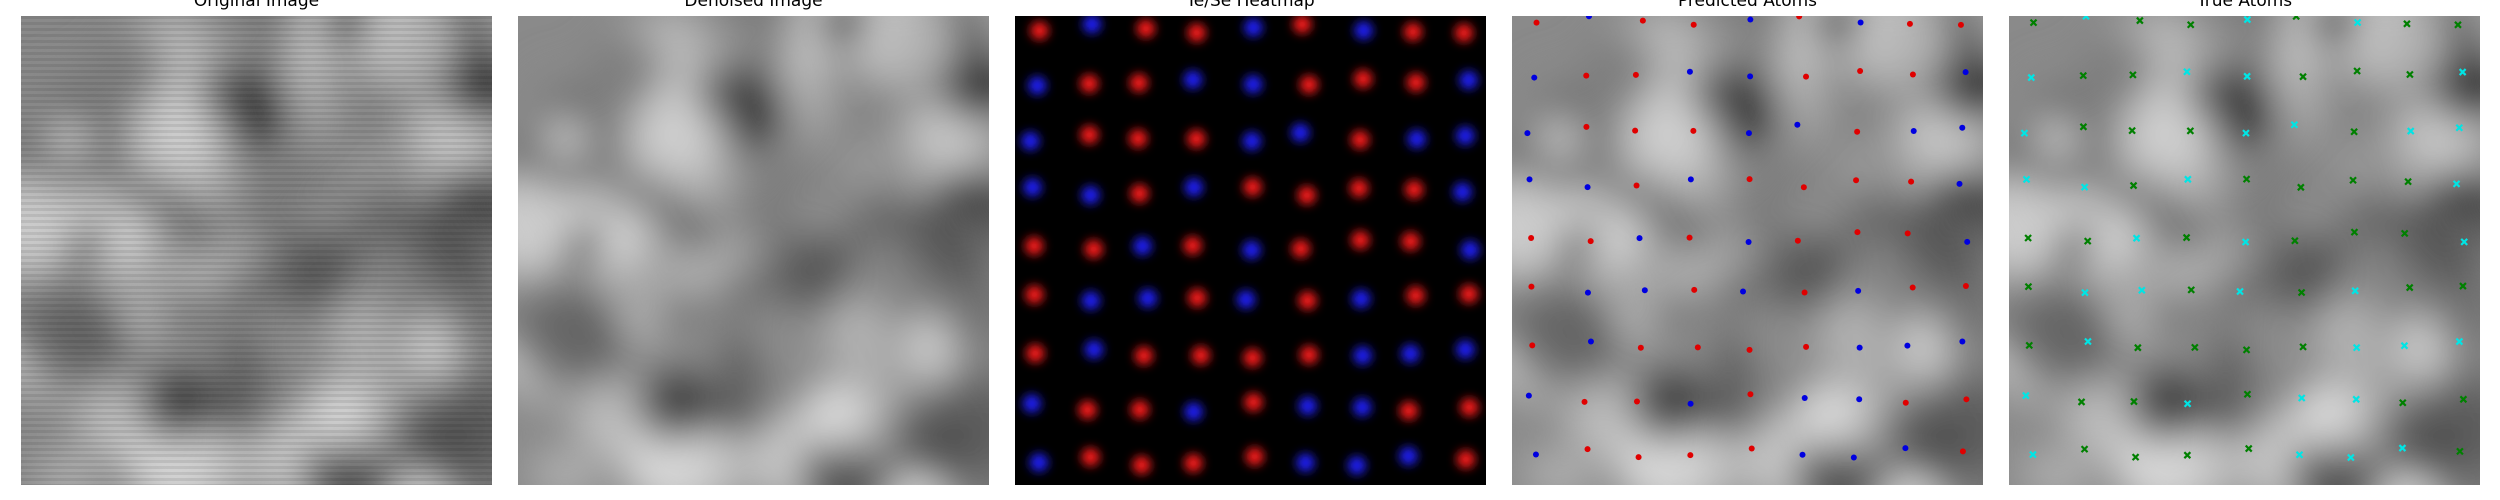 Image resolution: width=2500 pixels, height=500 pixels. Describe the element at coordinates (1747, 5) in the screenshot. I see `panel-title: Predicted Atoms` at that location.